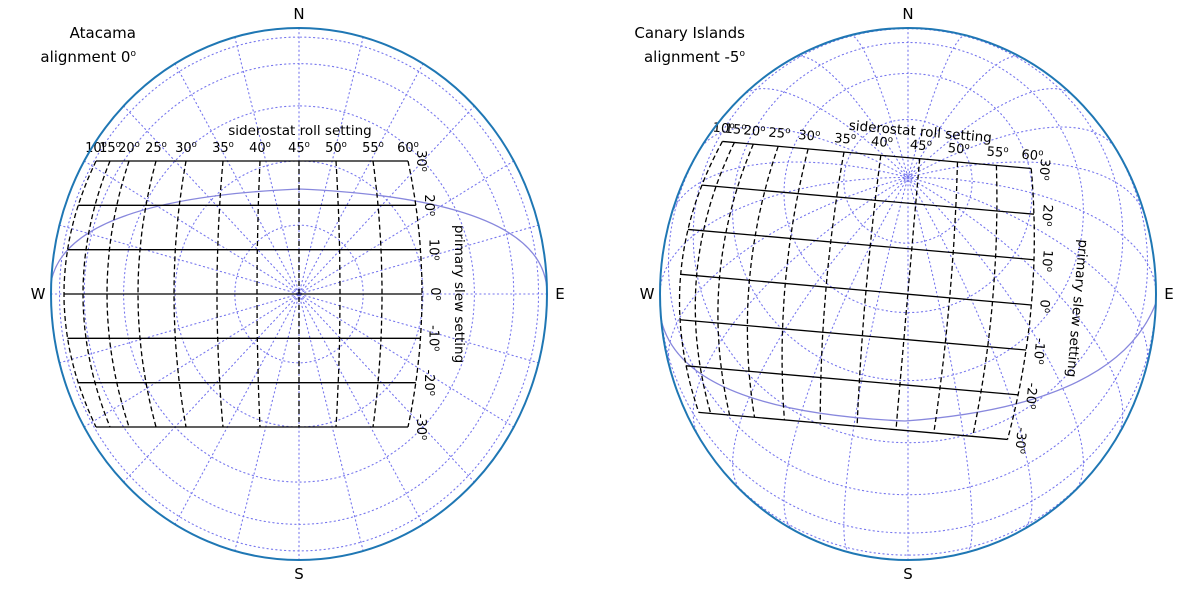 This screenshot has height=595, width=1180. I want to click on slew-axis-label: primary slew setting, so click(1077, 308).